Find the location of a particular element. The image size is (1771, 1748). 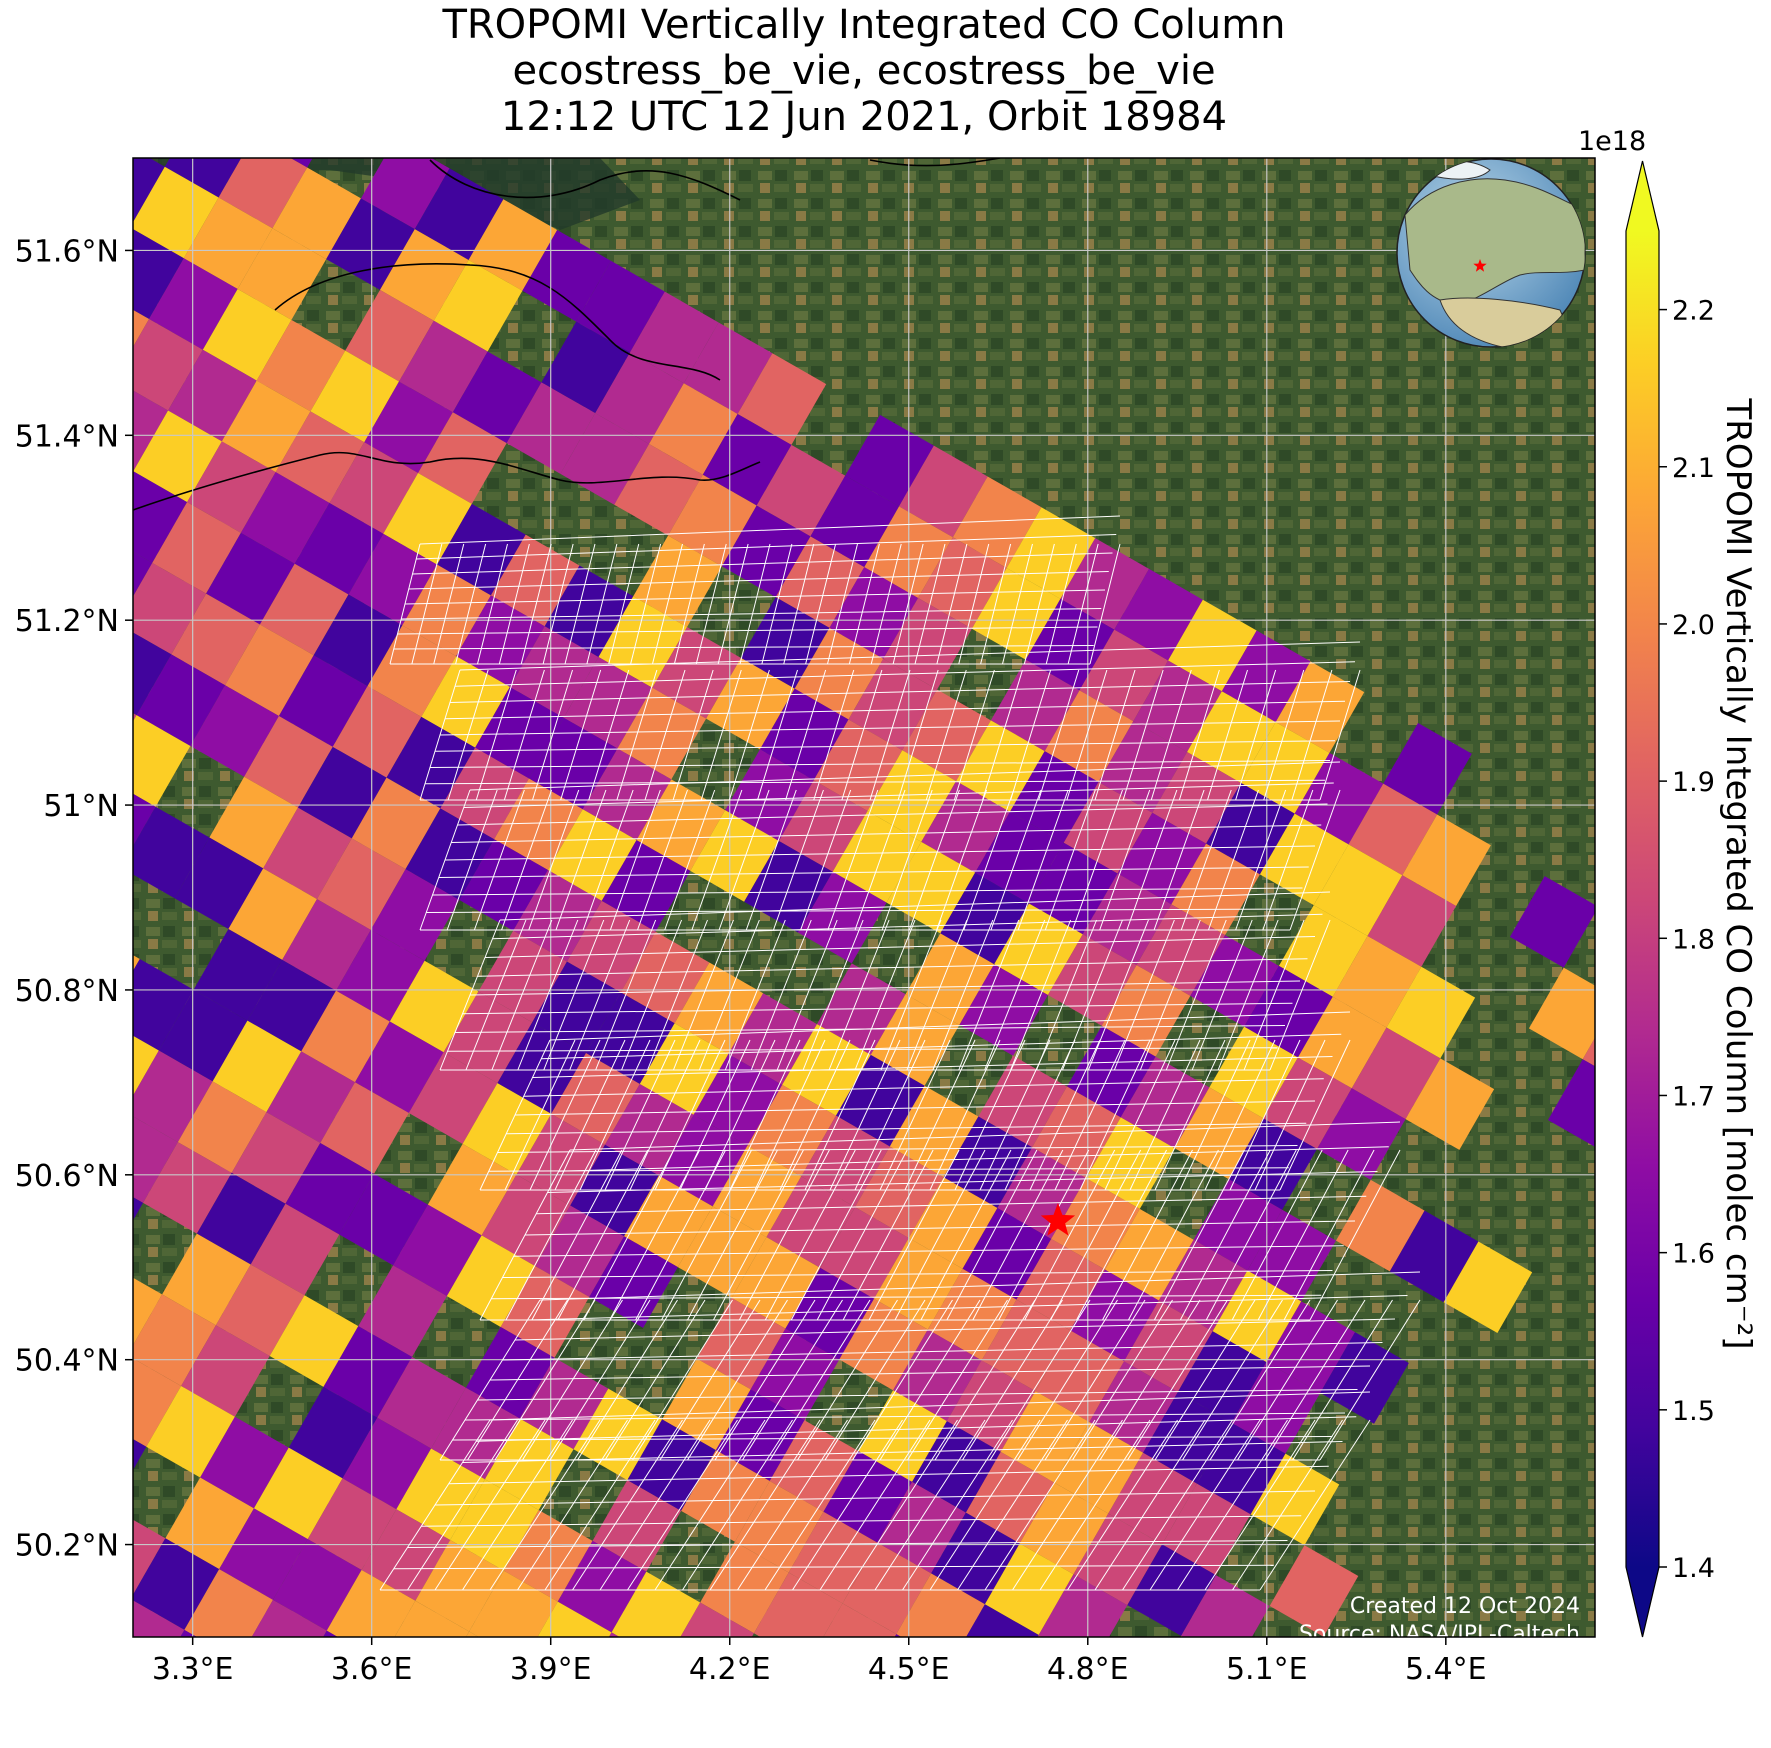

y-tick-label: 51.4°N is located at coordinates (67, 436).